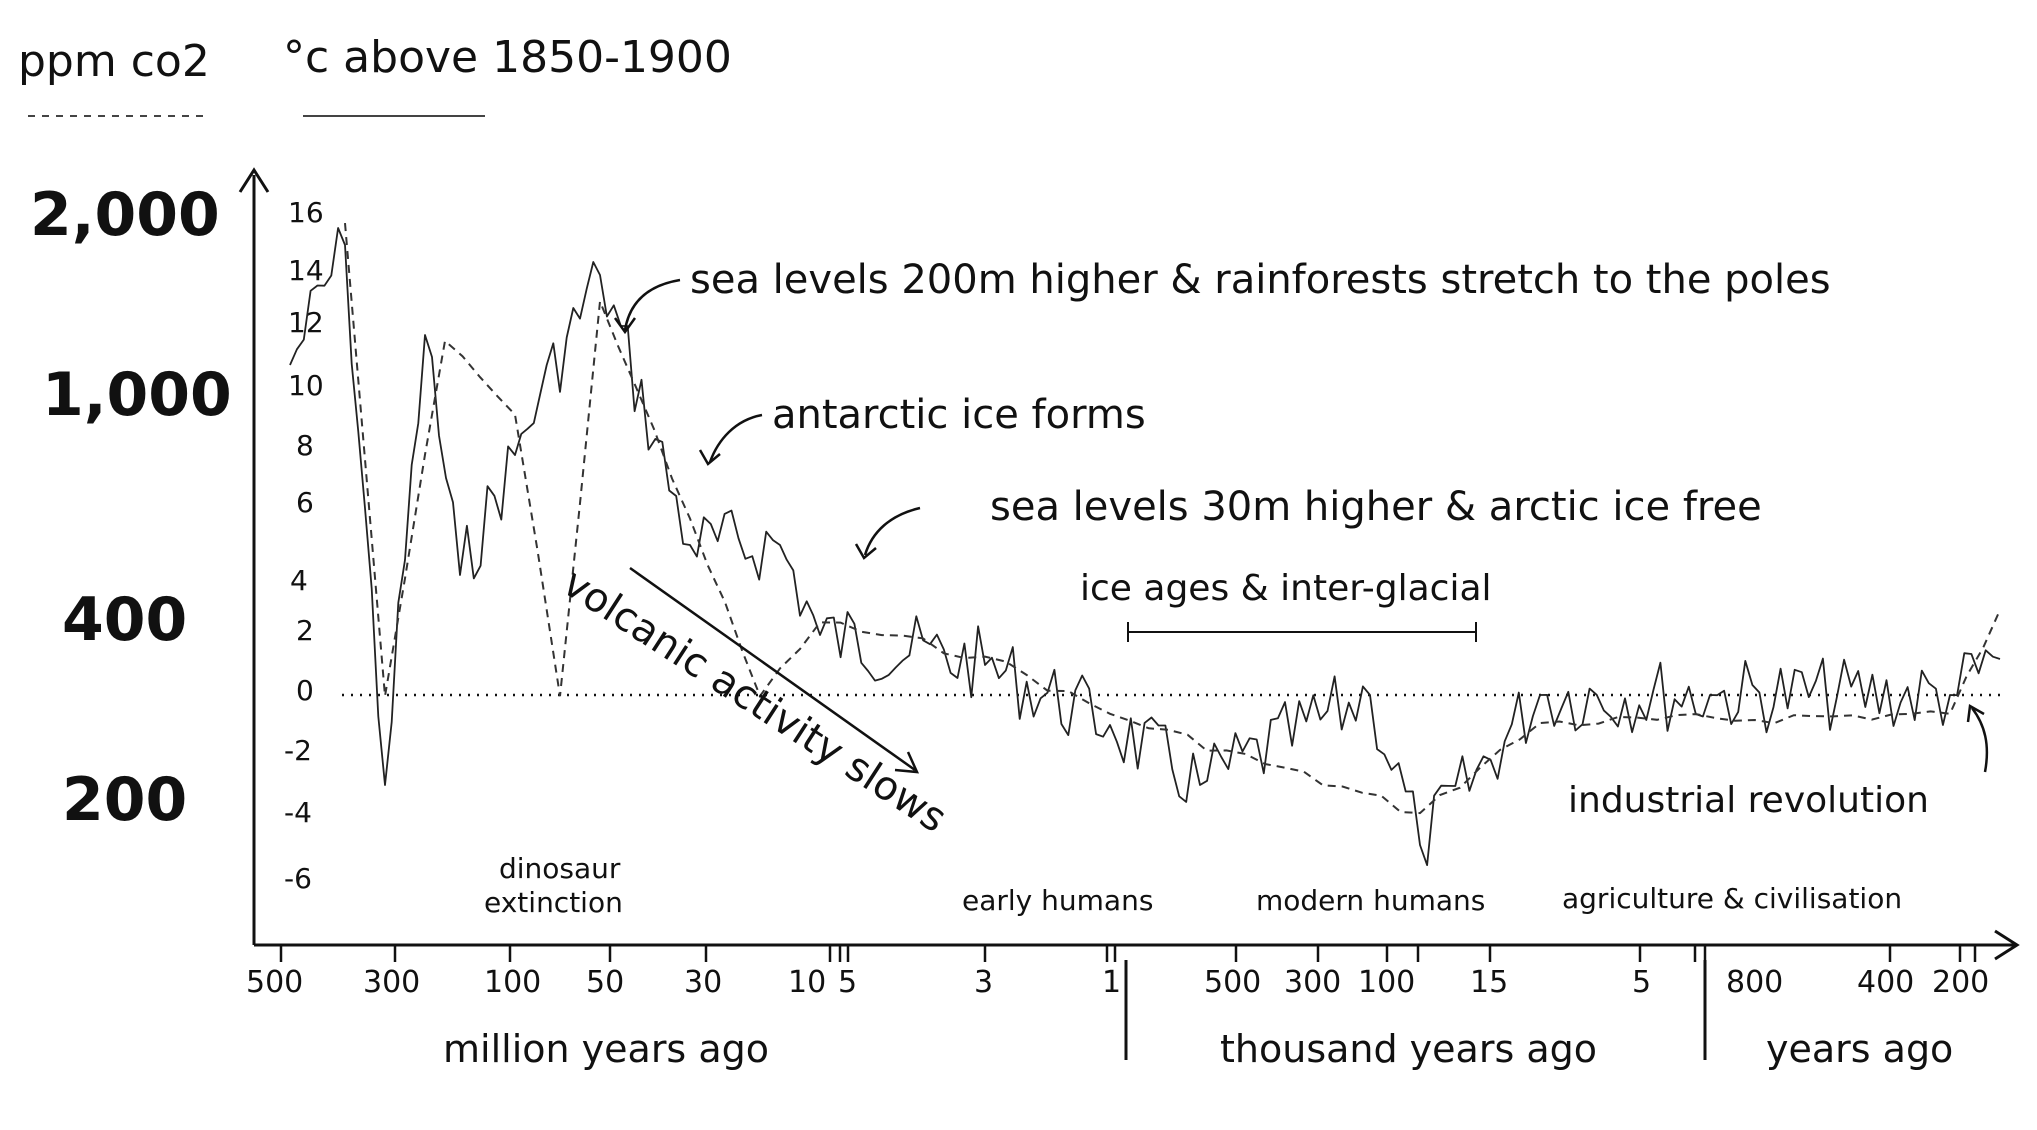 The height and width of the screenshot is (1130, 2037). What do you see at coordinates (1960, 982) in the screenshot?
I see `x-tick-label: 200` at bounding box center [1960, 982].